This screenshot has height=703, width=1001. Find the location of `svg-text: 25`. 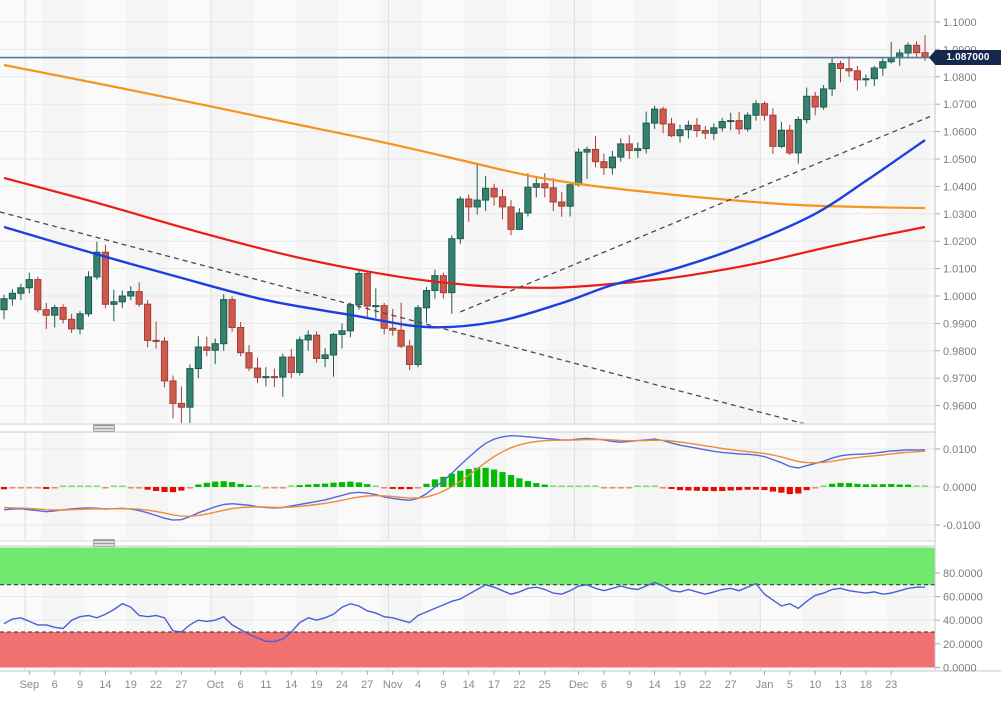

svg-text: 25 is located at coordinates (545, 685).